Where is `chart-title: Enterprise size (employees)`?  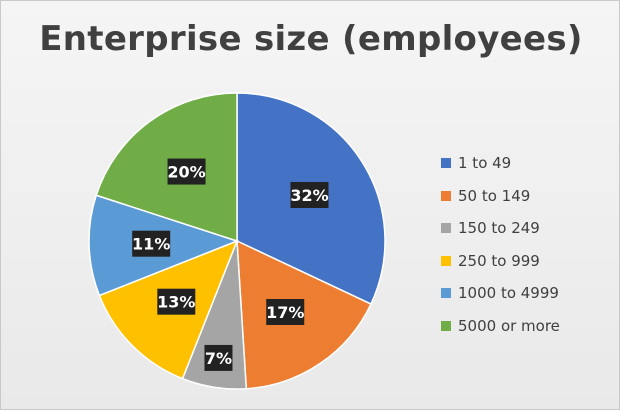
chart-title: Enterprise size (employees) is located at coordinates (311, 39).